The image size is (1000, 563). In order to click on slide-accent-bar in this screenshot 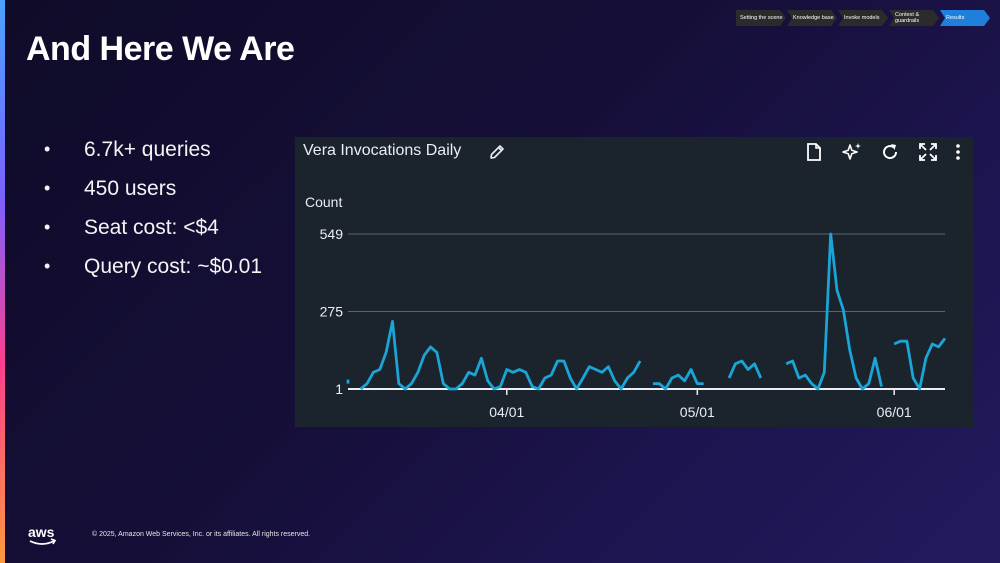, I will do `click(2, 281)`.